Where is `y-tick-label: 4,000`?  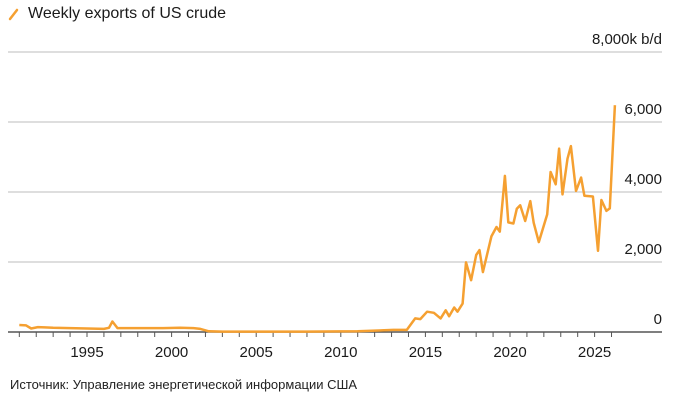
y-tick-label: 4,000 is located at coordinates (643, 179).